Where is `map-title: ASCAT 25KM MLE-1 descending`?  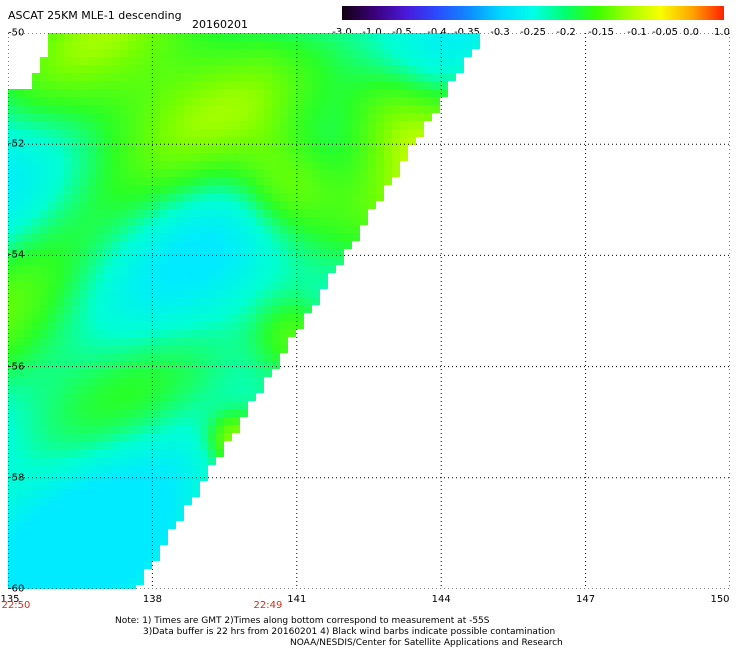 map-title: ASCAT 25KM MLE-1 descending is located at coordinates (95, 15).